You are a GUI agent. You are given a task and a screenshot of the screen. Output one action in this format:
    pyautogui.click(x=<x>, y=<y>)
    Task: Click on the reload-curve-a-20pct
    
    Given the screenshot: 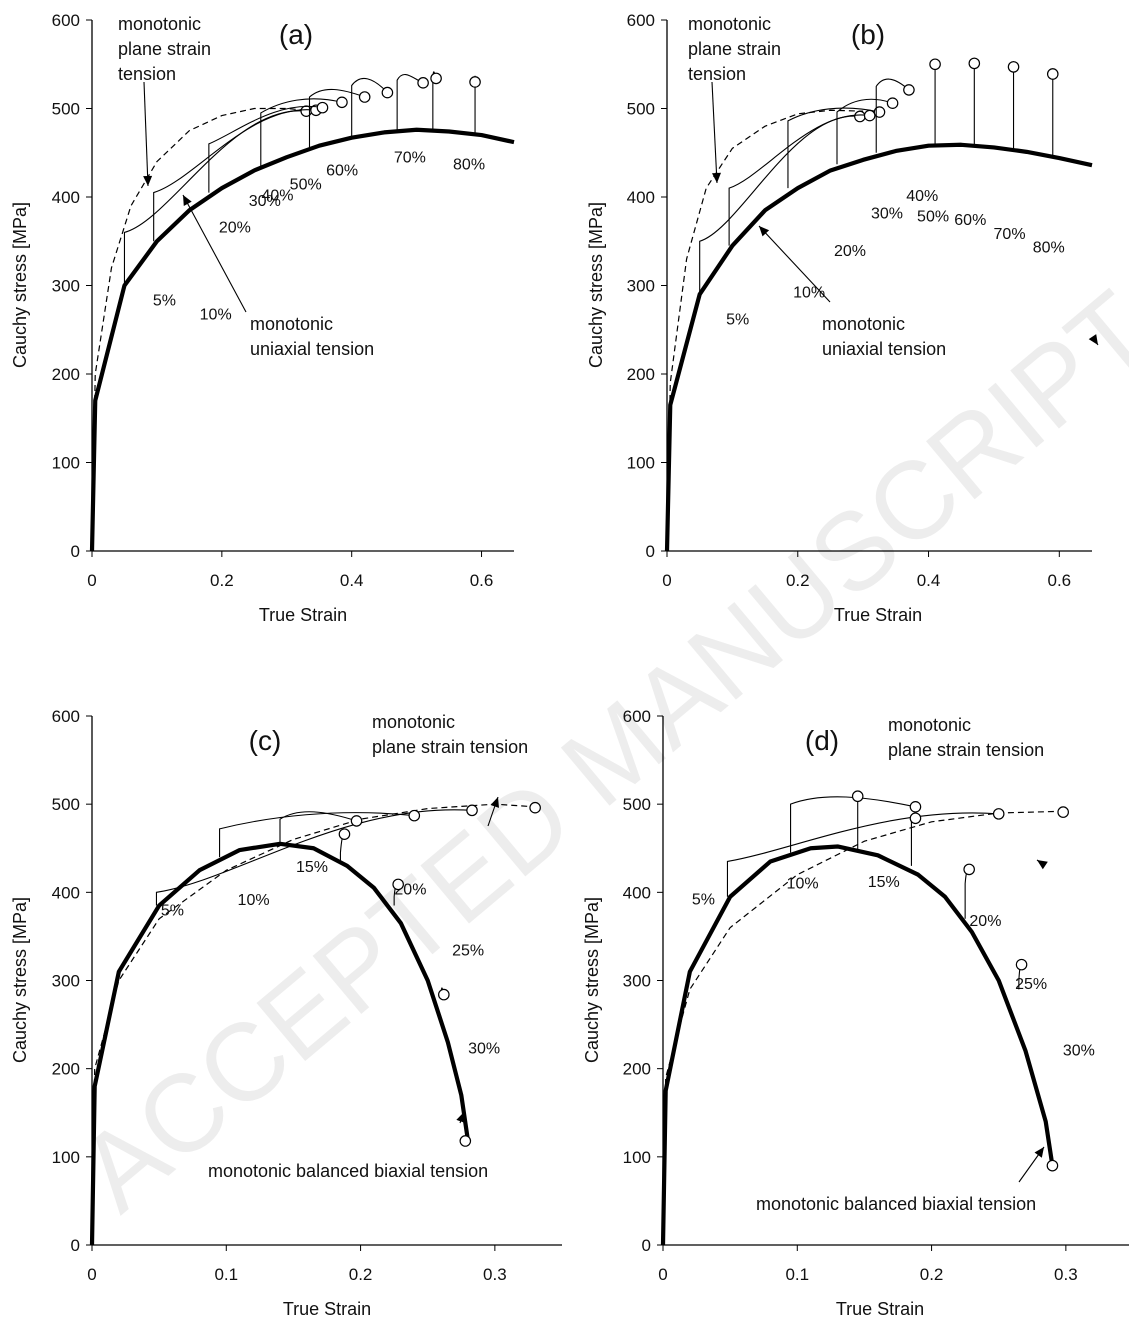 What is the action you would take?
    pyautogui.click(x=265, y=149)
    